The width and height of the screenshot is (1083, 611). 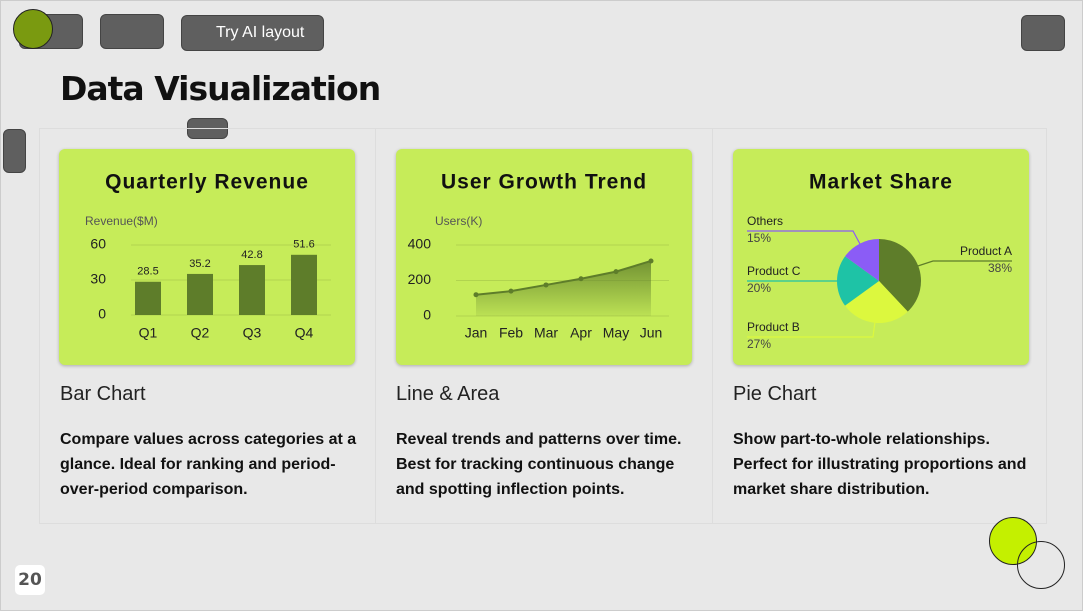 I want to click on slice-label: Product A, so click(x=986, y=251).